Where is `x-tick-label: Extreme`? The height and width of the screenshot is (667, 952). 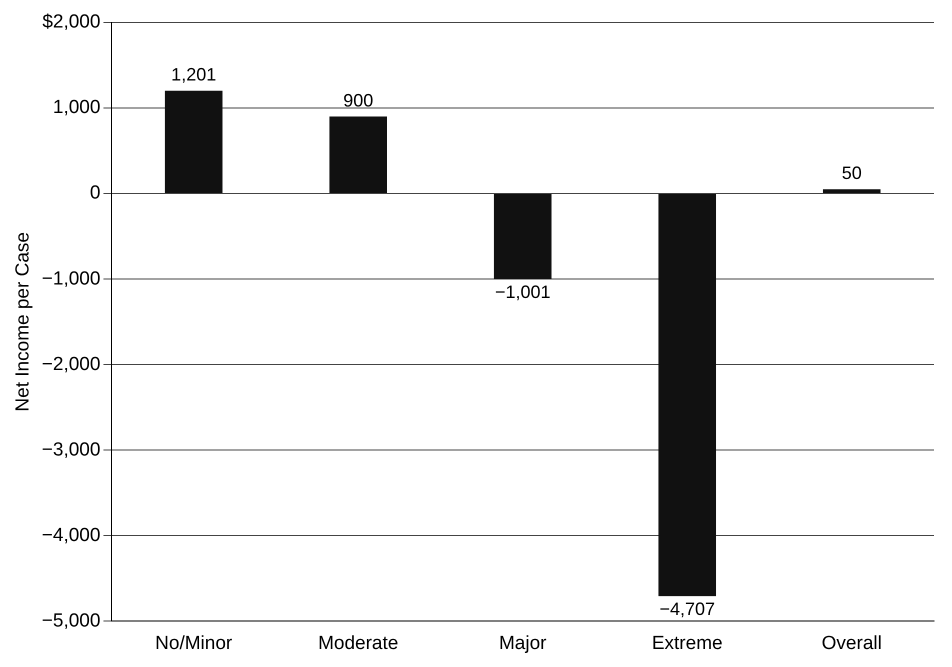
x-tick-label: Extreme is located at coordinates (687, 643).